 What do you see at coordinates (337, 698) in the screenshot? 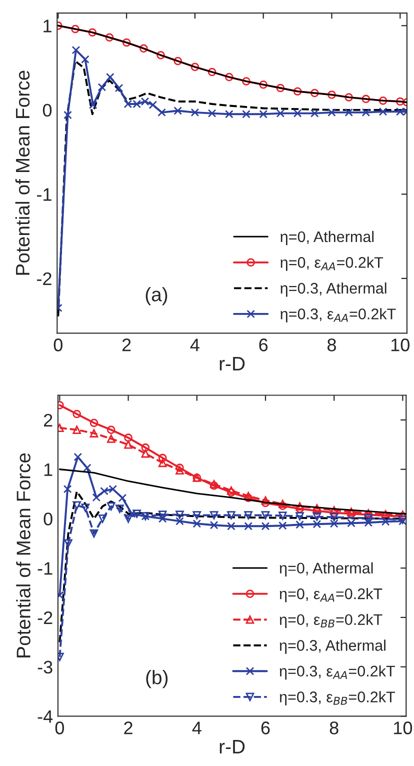
I see `legend-label: η=0.3, ε$_{BB}$=0.2kT` at bounding box center [337, 698].